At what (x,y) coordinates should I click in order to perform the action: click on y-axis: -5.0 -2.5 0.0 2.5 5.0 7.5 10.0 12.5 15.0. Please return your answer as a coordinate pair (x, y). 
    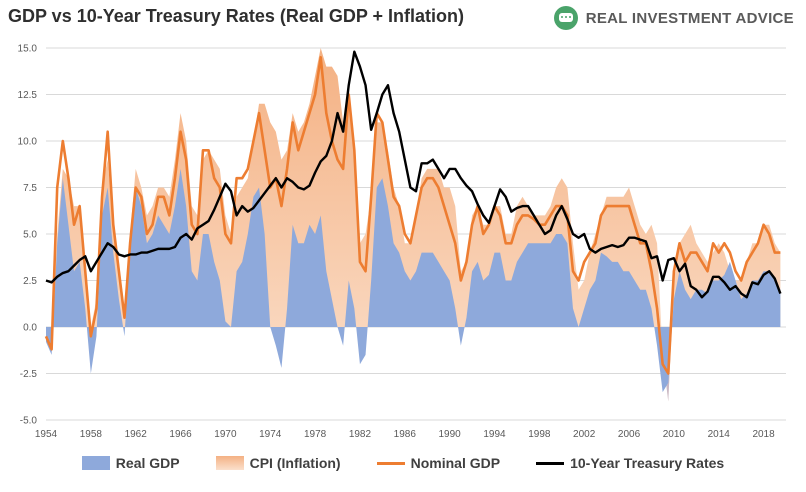
    Looking at the image, I should click on (28, 235).